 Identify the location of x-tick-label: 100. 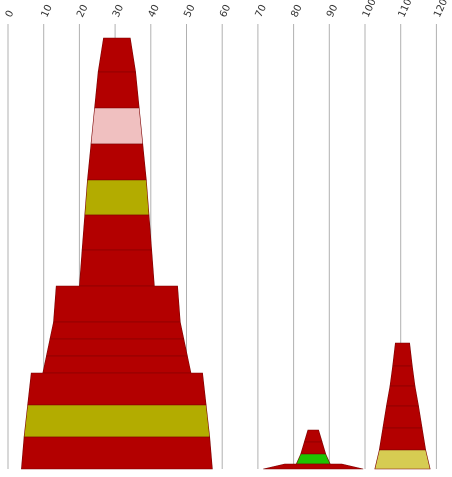
(370, 9).